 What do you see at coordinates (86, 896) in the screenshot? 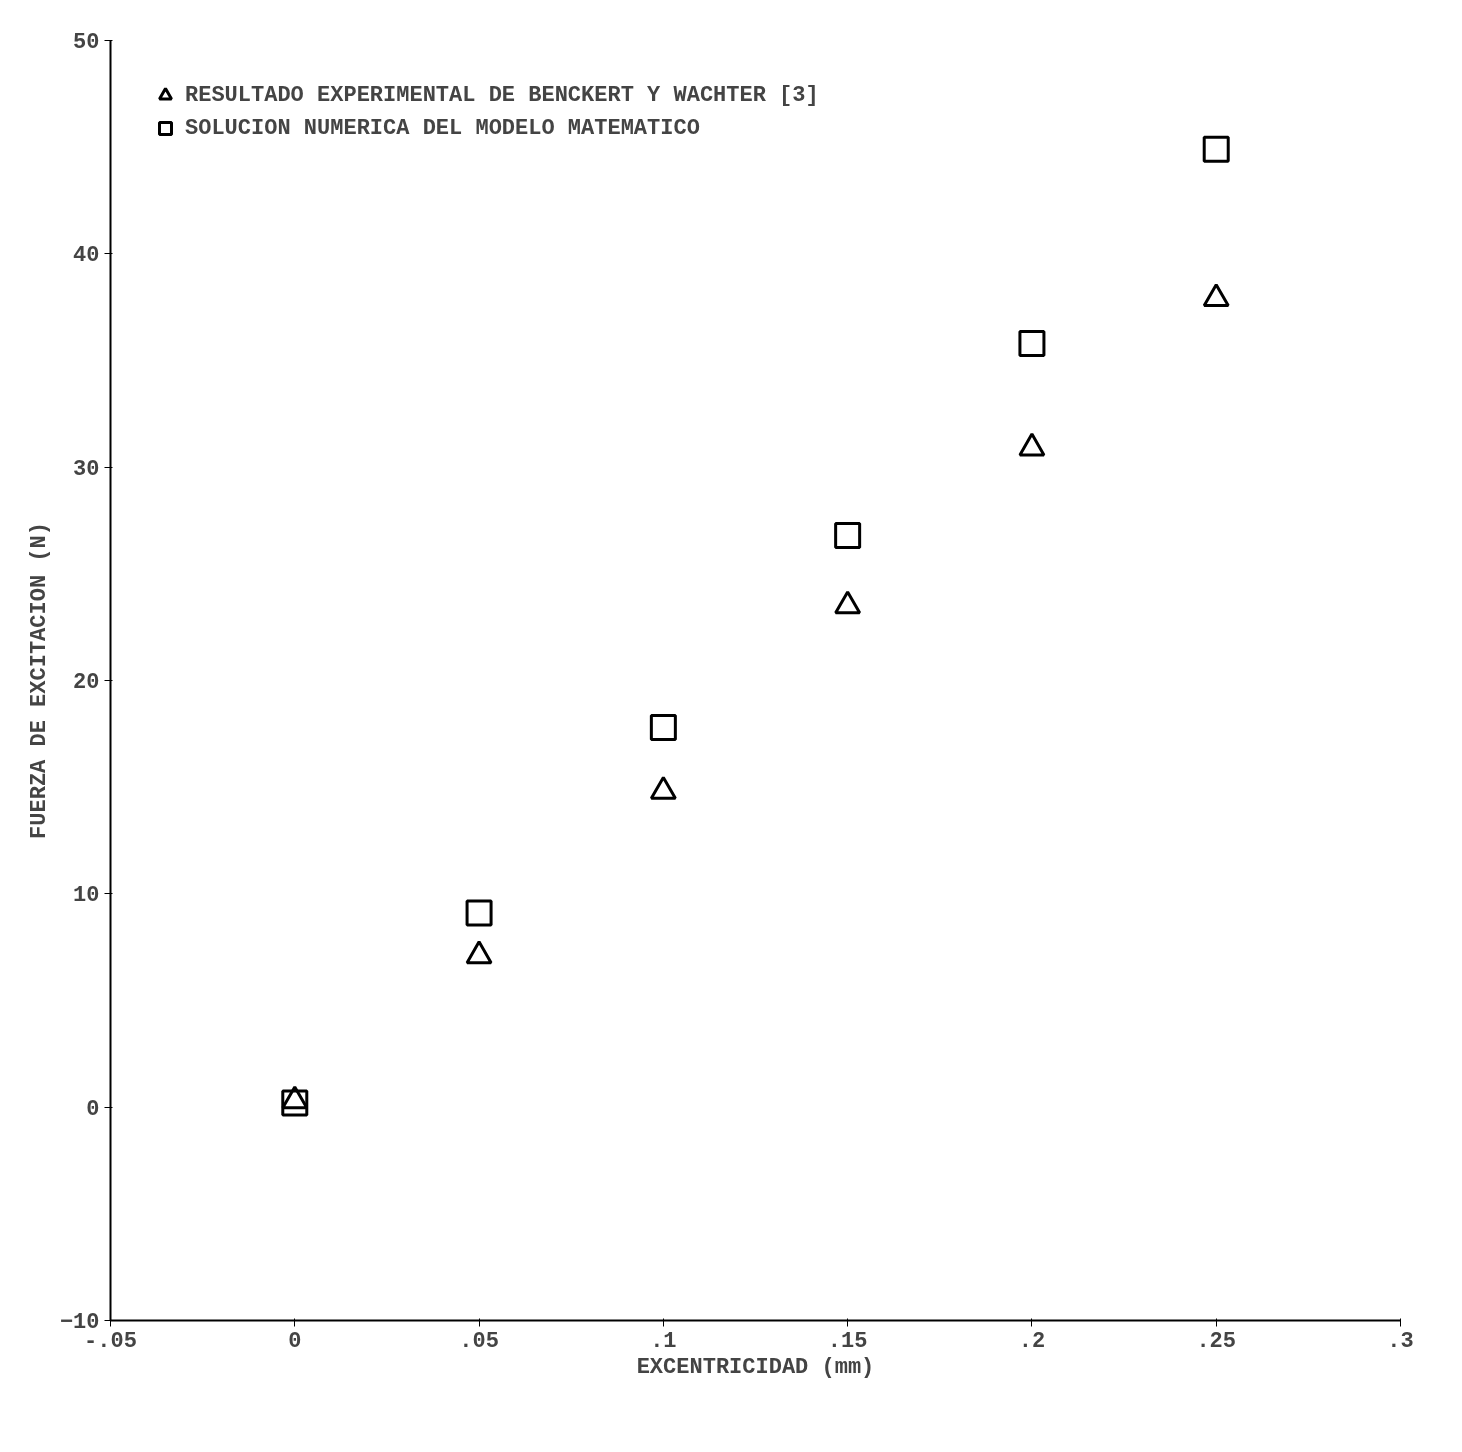
I see `y-tick-label: 10` at bounding box center [86, 896].